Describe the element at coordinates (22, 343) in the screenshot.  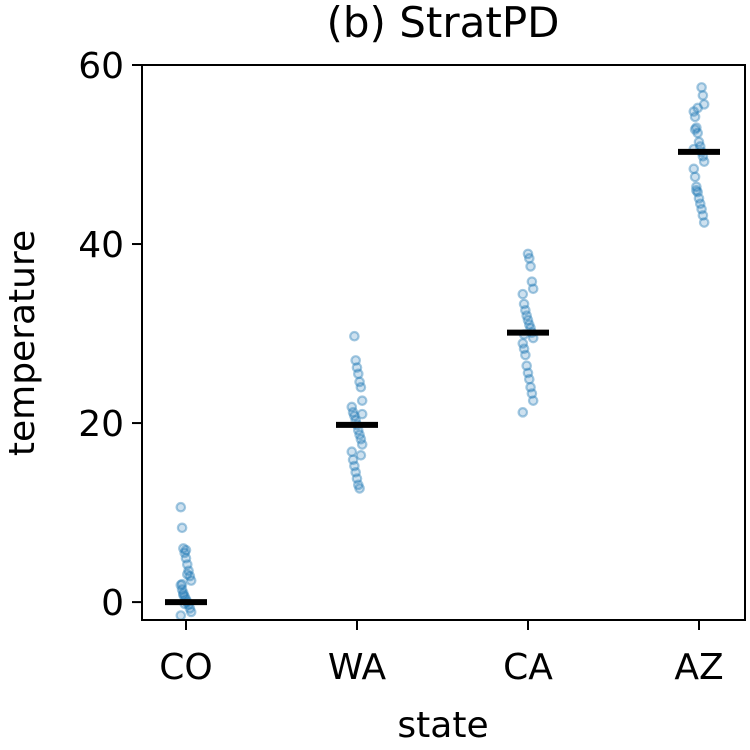
I see `y-axis-label: temperature` at that location.